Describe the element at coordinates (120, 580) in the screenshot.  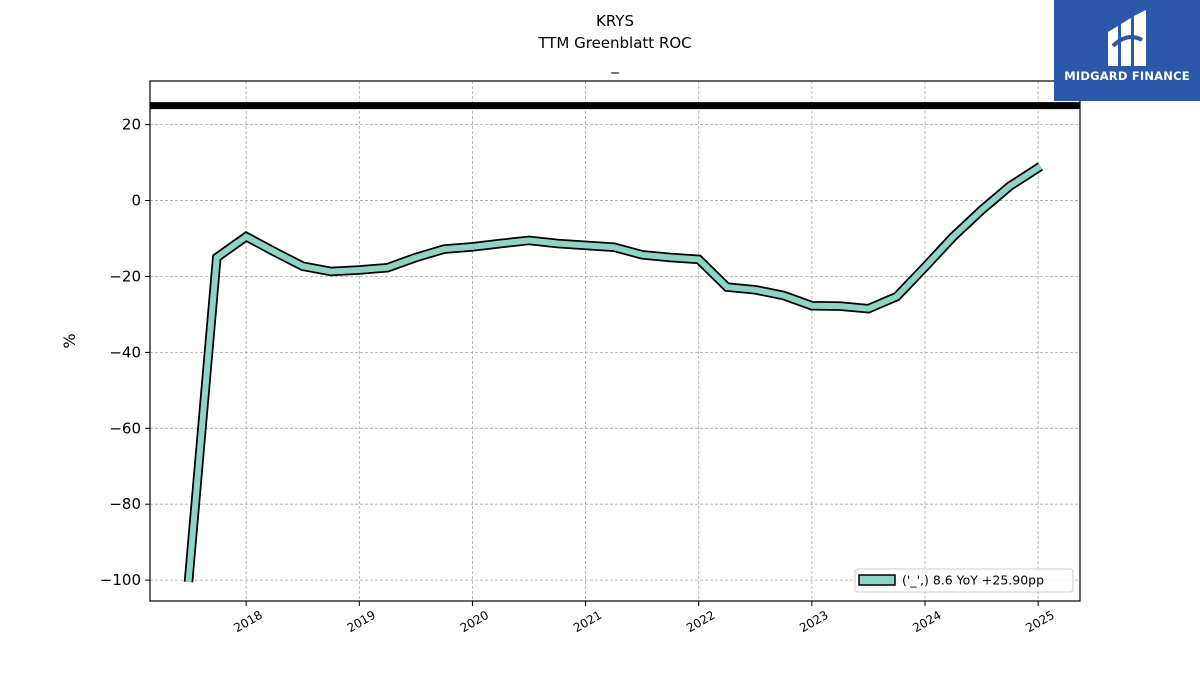
I see `y-tick-label: −100` at that location.